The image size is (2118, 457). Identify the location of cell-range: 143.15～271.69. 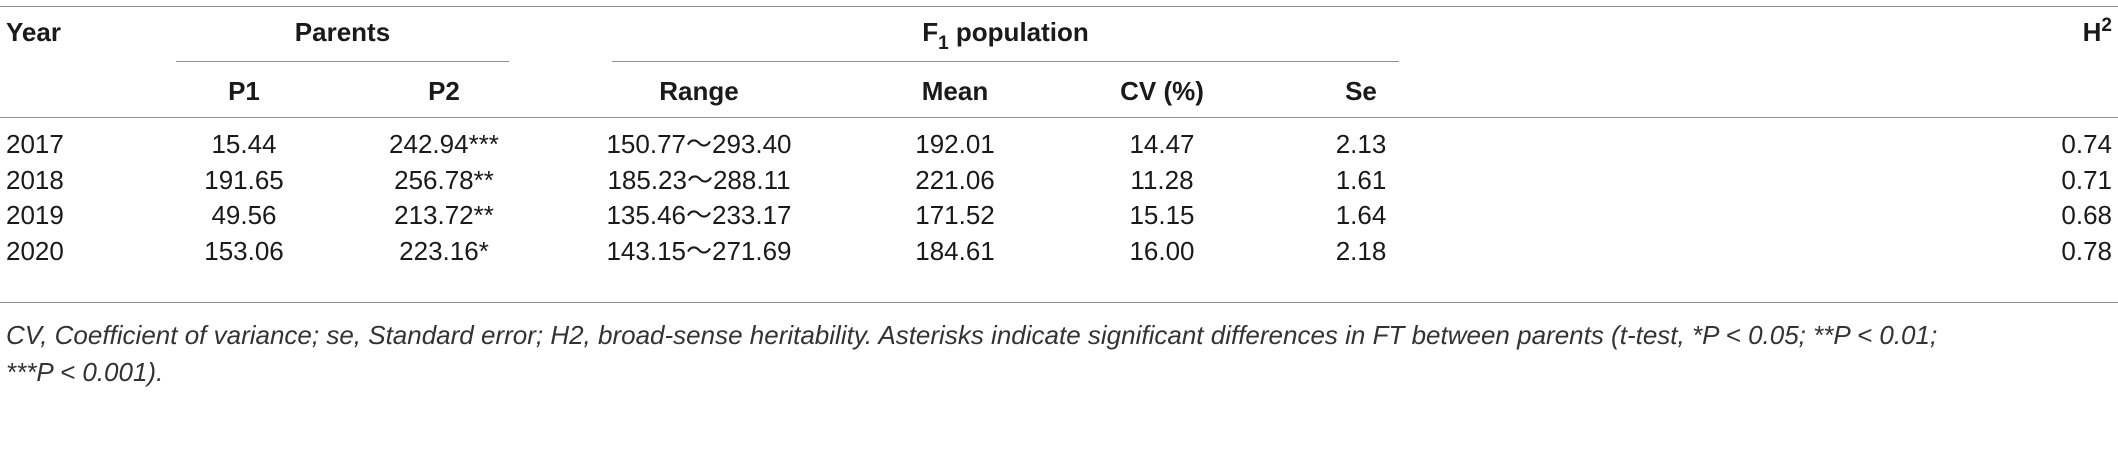
(699, 251).